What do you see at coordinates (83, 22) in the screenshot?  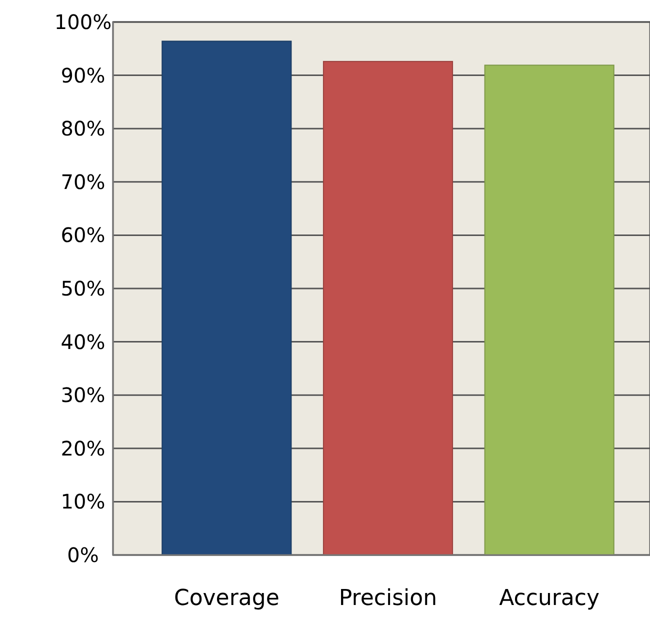 I see `y-tick-label: 100%` at bounding box center [83, 22].